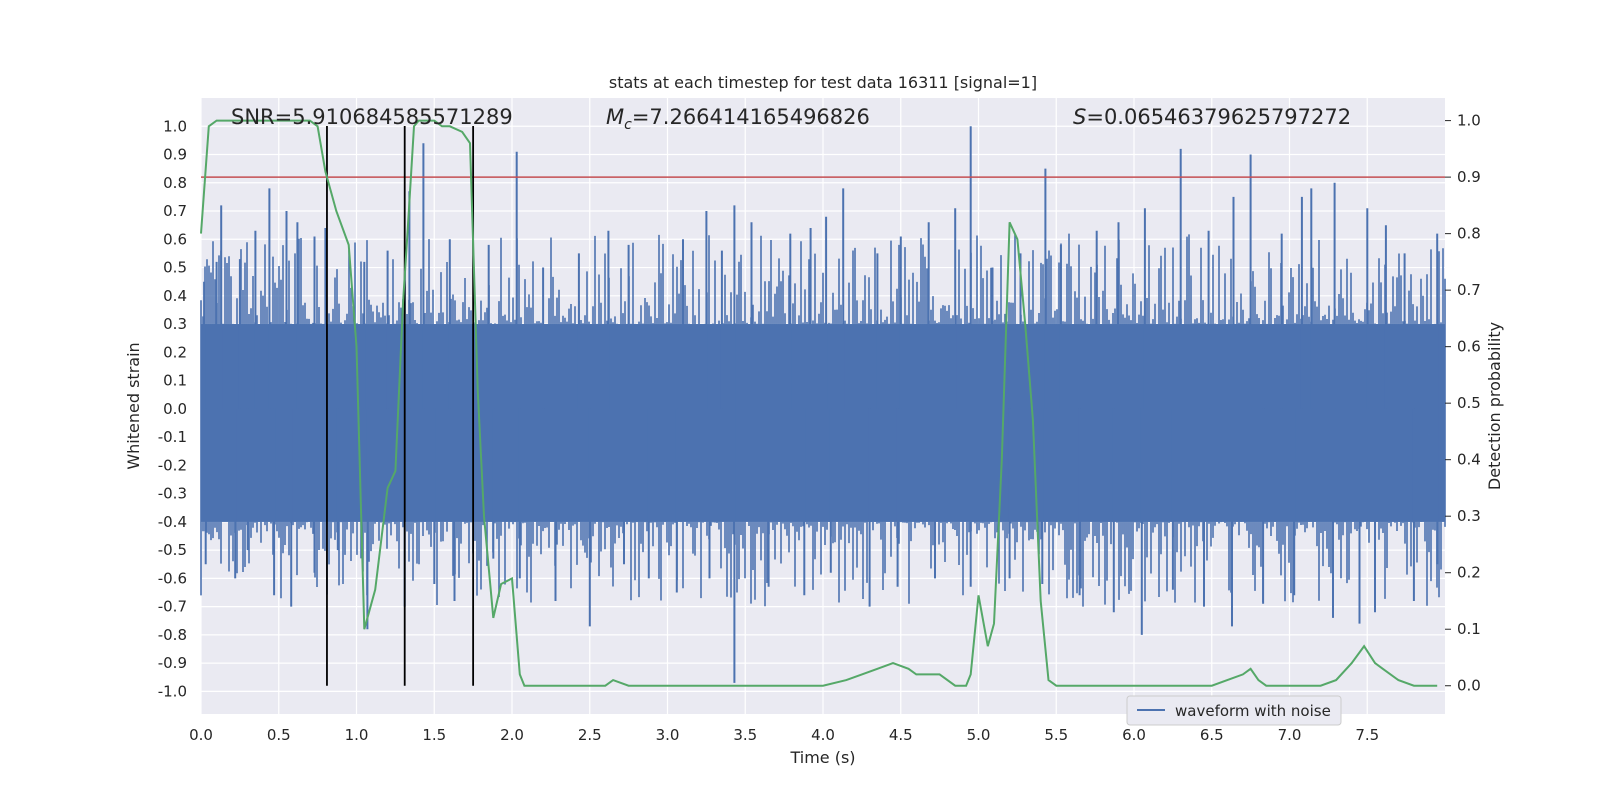  Describe the element at coordinates (1367, 735) in the screenshot. I see `x-tick-label: 7.5` at that location.